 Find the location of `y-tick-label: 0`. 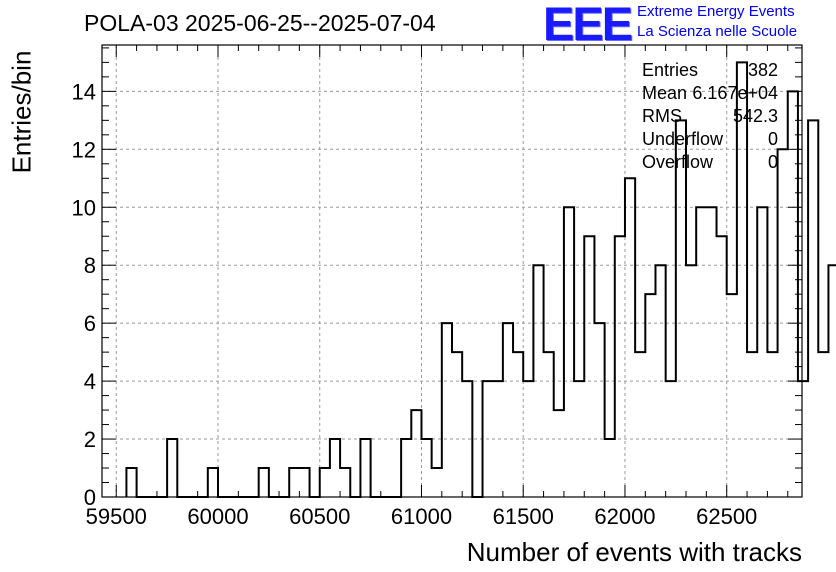

y-tick-label: 0 is located at coordinates (90, 497).